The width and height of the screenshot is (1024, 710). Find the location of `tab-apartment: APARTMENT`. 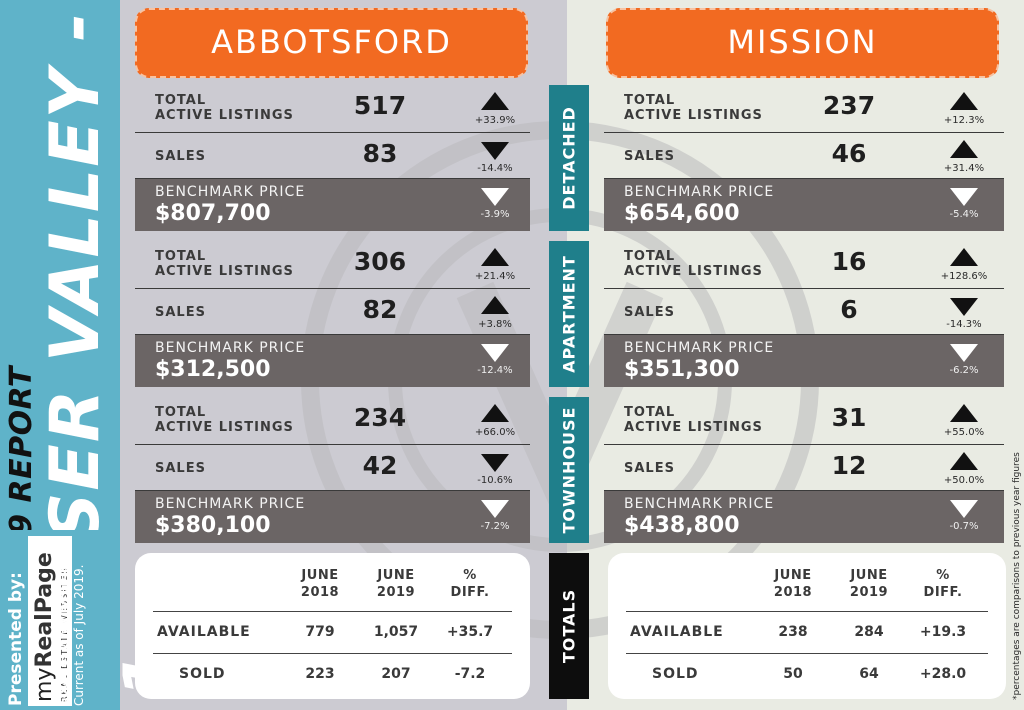

tab-apartment: APARTMENT is located at coordinates (569, 314).